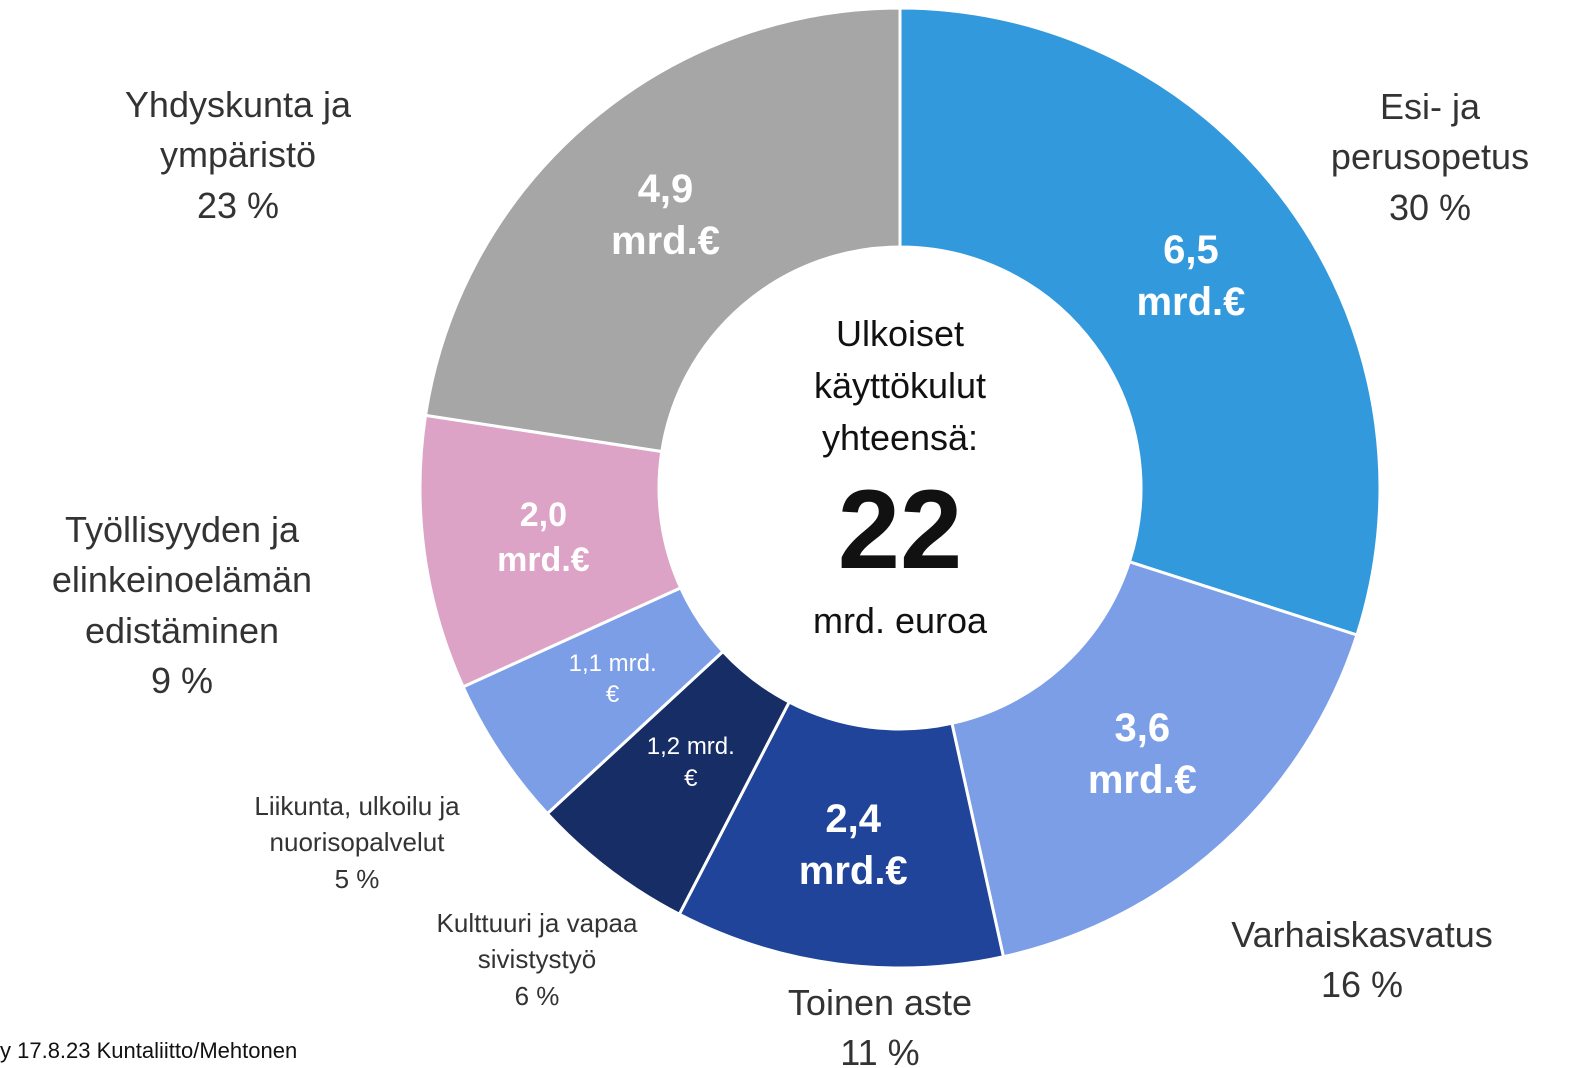 The width and height of the screenshot is (1586, 1068). Describe the element at coordinates (1430, 207) in the screenshot. I see `percent-label: 30 %` at that location.